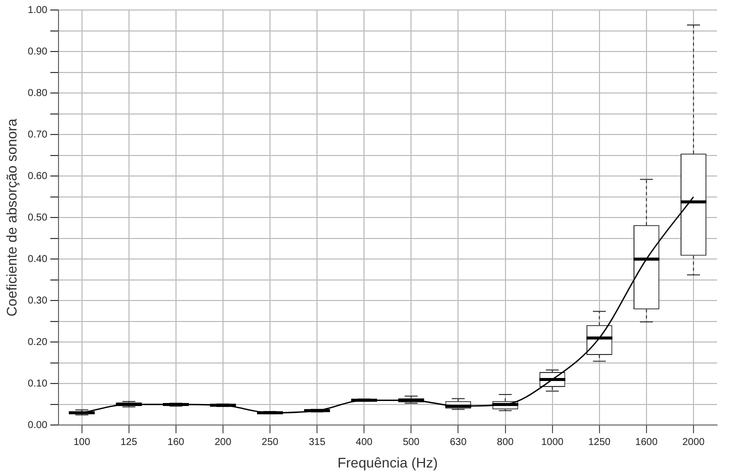 This screenshot has width=729, height=476. Describe the element at coordinates (694, 442) in the screenshot. I see `x-tick-label: 2000` at that location.